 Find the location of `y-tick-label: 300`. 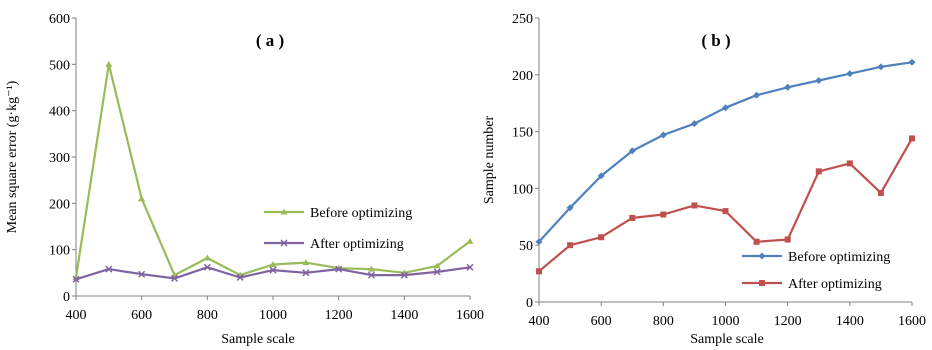

y-tick-label: 300 is located at coordinates (59, 158).